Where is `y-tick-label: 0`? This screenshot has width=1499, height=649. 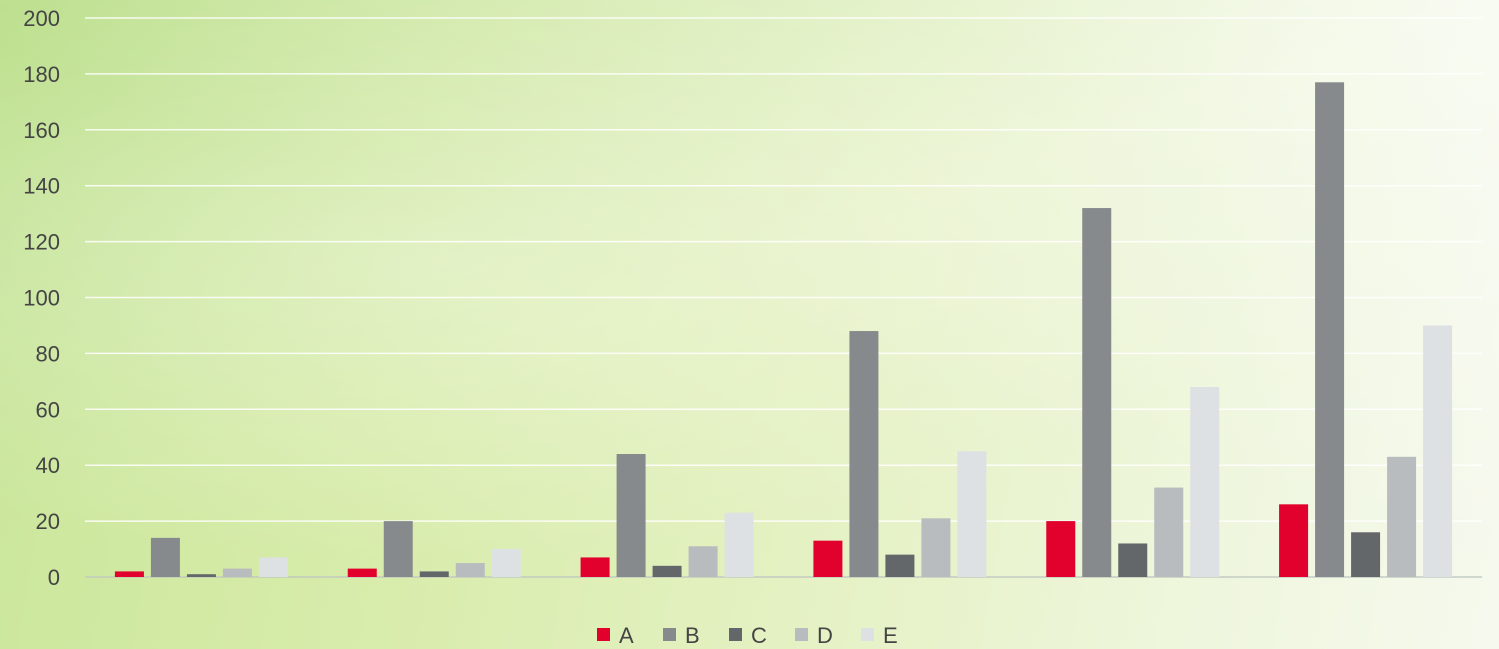
y-tick-label: 0 is located at coordinates (54, 577).